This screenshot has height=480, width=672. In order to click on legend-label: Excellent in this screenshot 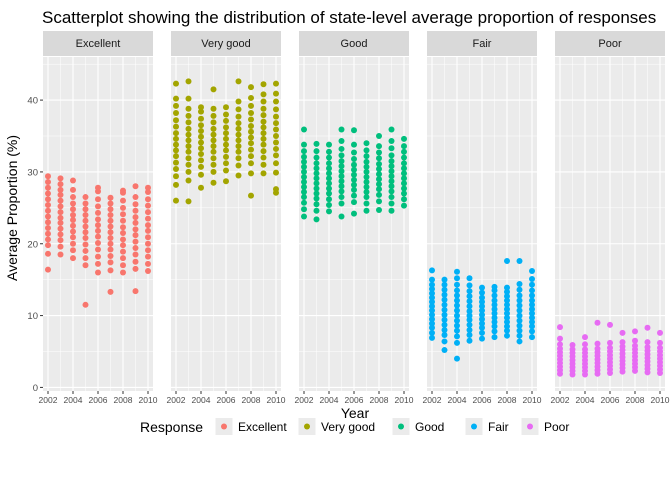, I will do `click(262, 427)`.